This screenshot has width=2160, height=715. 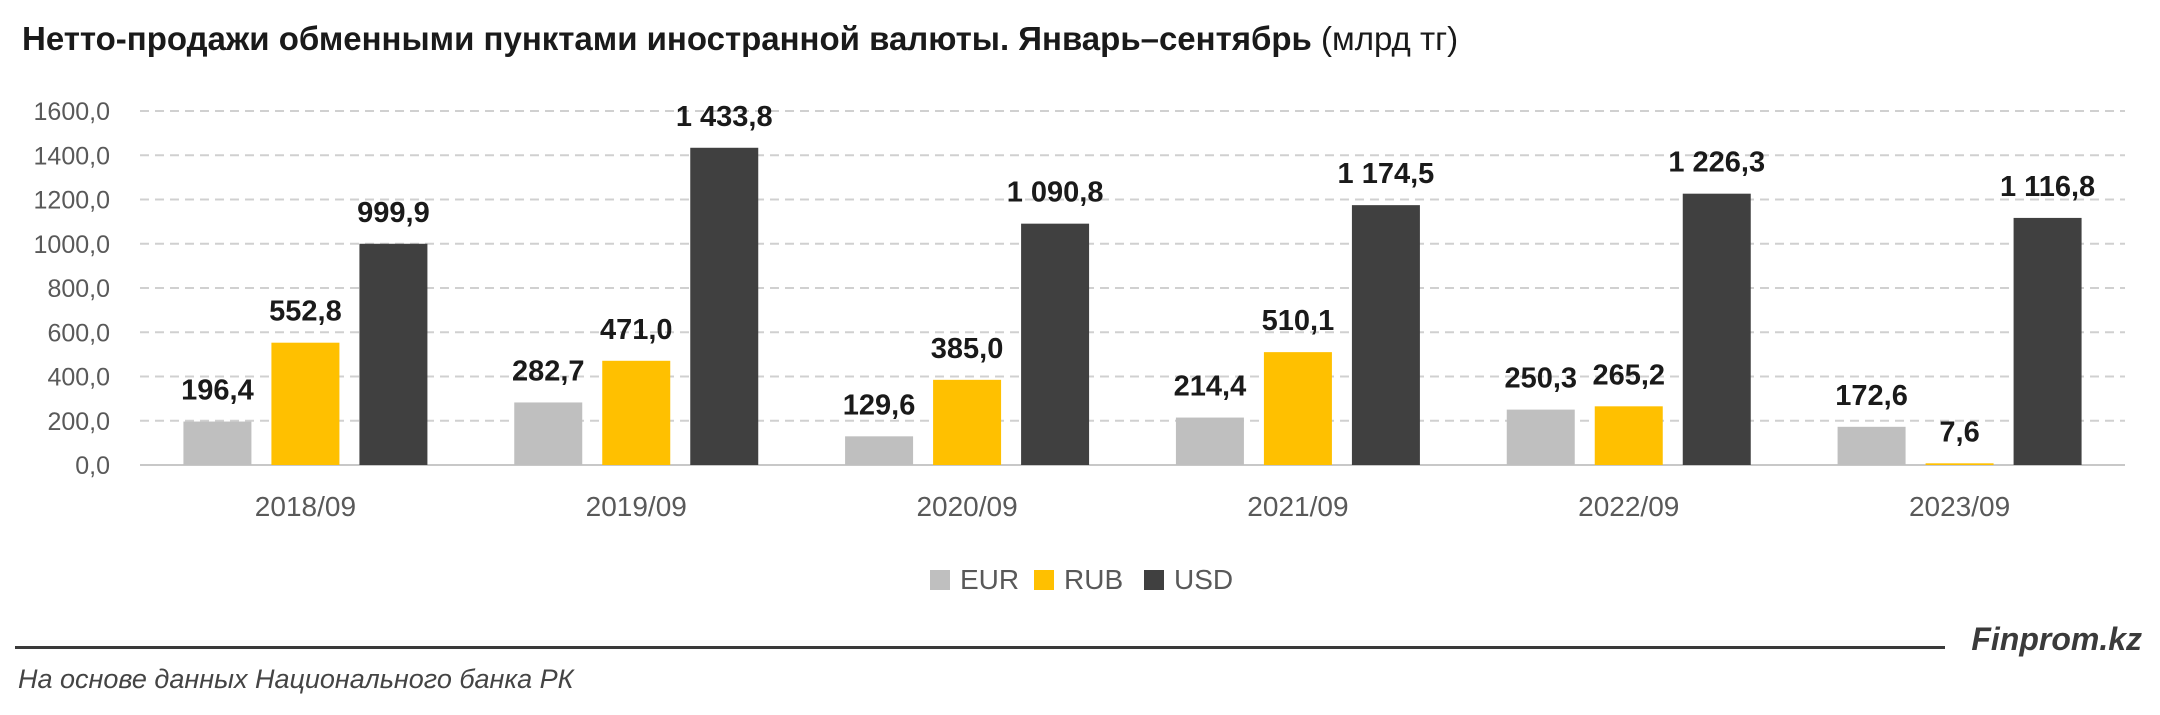 I want to click on y-tick-label: 1200,0, so click(x=72, y=201).